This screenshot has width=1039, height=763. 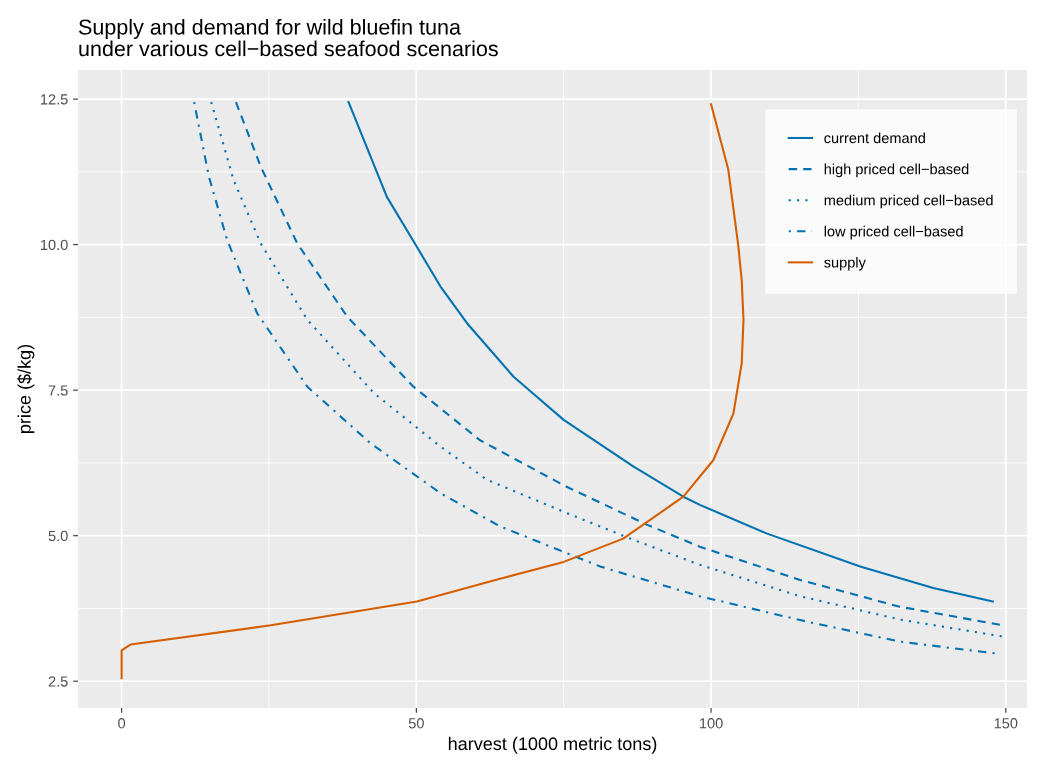 What do you see at coordinates (288, 37) in the screenshot?
I see `chart-title: Supply and demand for wild bluefin tuna under various cell−based seafood scenarios` at bounding box center [288, 37].